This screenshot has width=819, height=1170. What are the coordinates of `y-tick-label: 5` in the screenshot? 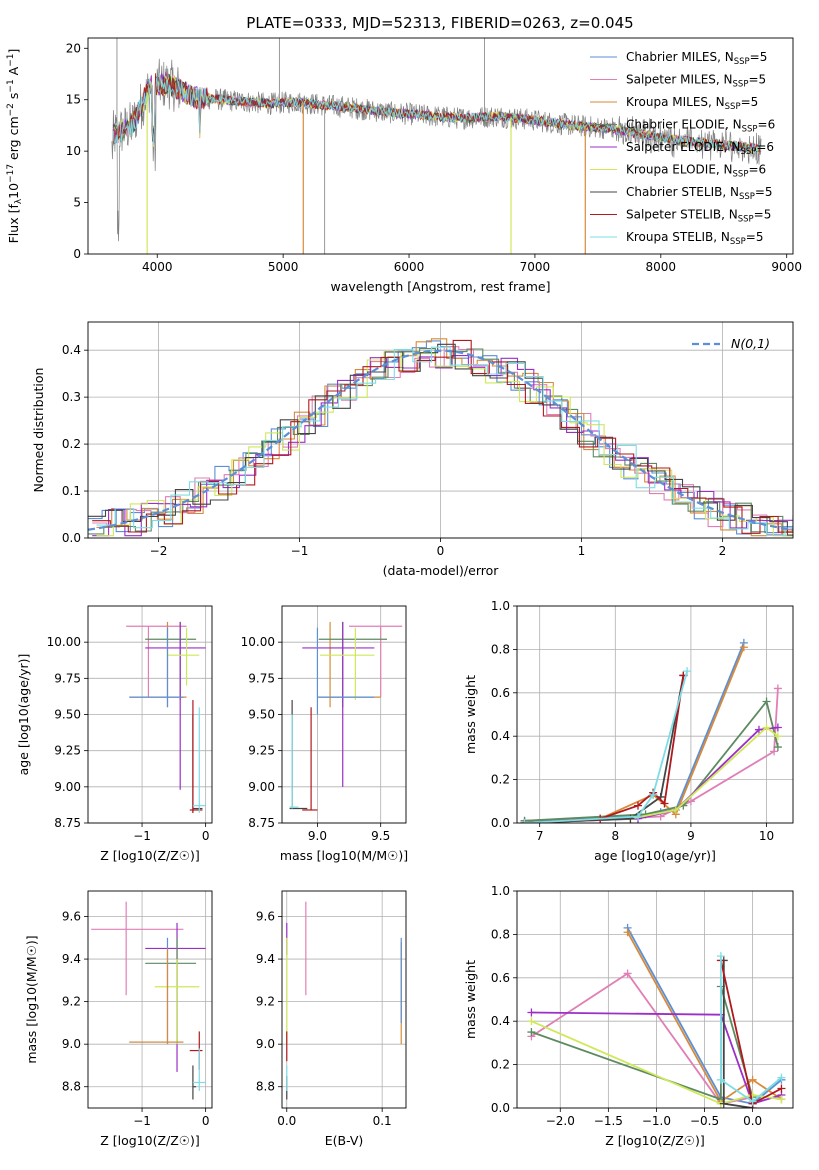 It's located at (77, 203).